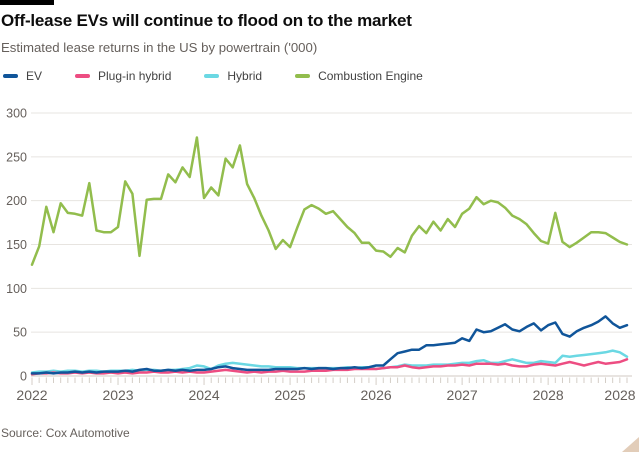 This screenshot has width=640, height=457. What do you see at coordinates (329, 345) in the screenshot?
I see `series-line-ev` at bounding box center [329, 345].